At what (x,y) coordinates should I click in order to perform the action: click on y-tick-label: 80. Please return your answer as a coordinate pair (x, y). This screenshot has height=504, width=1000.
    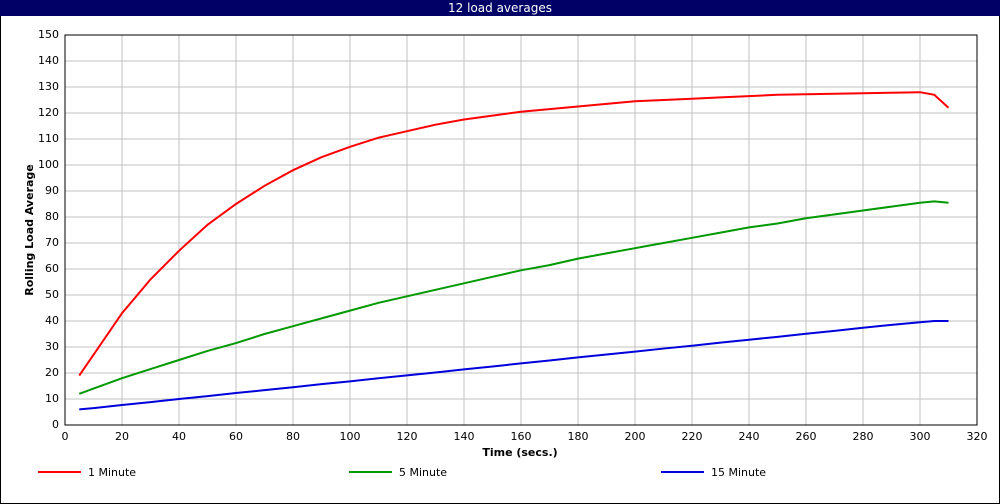
    Looking at the image, I should click on (52, 216).